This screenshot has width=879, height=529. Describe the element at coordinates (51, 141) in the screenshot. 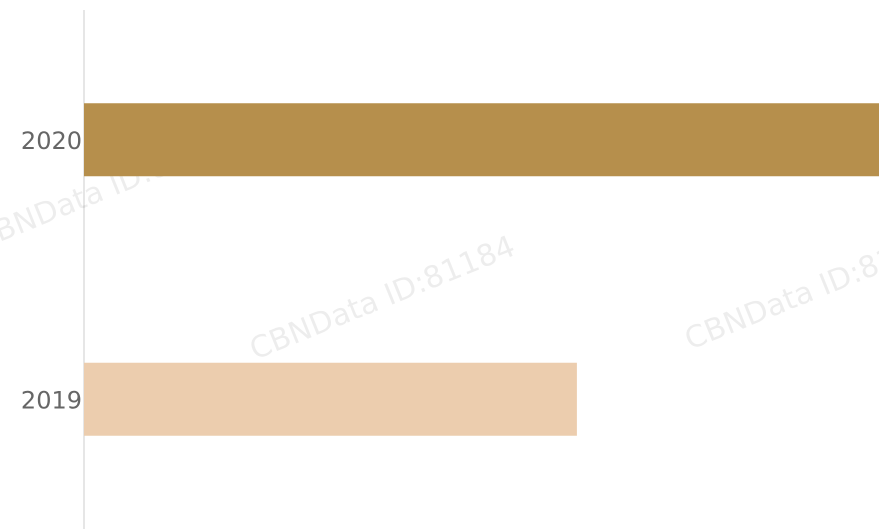

I see `y-tick-label: 2020` at that location.